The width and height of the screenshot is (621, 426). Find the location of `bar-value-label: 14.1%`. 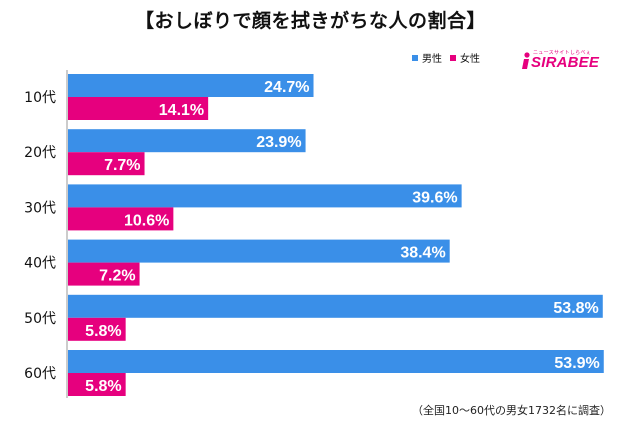

bar-value-label: 14.1% is located at coordinates (181, 110).